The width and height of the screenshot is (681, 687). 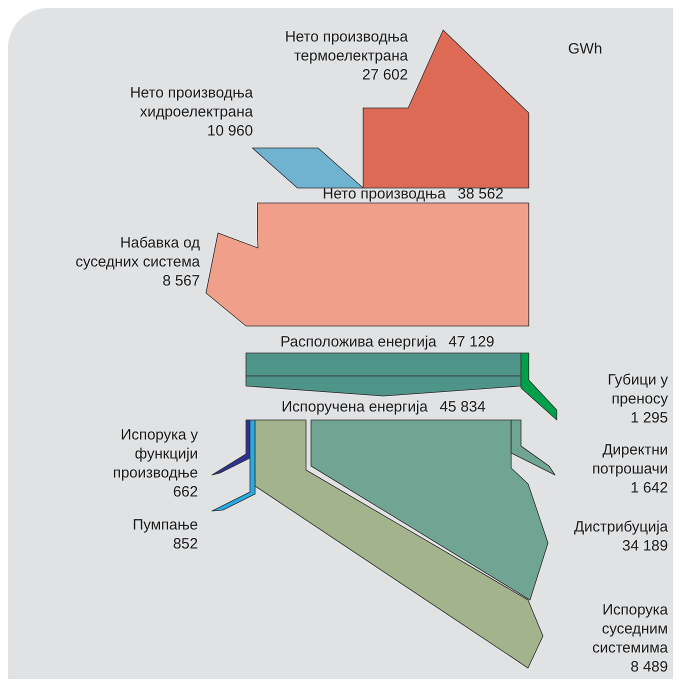 I want to click on category-label: Испоручена енергија, so click(x=354, y=407).